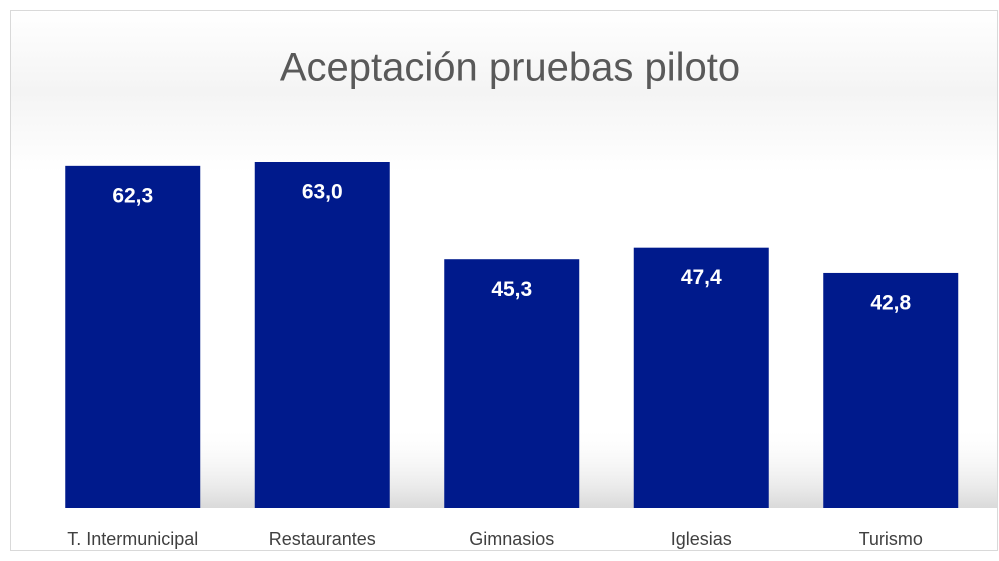 The height and width of the screenshot is (561, 999). I want to click on data-label: 62,3, so click(132, 195).